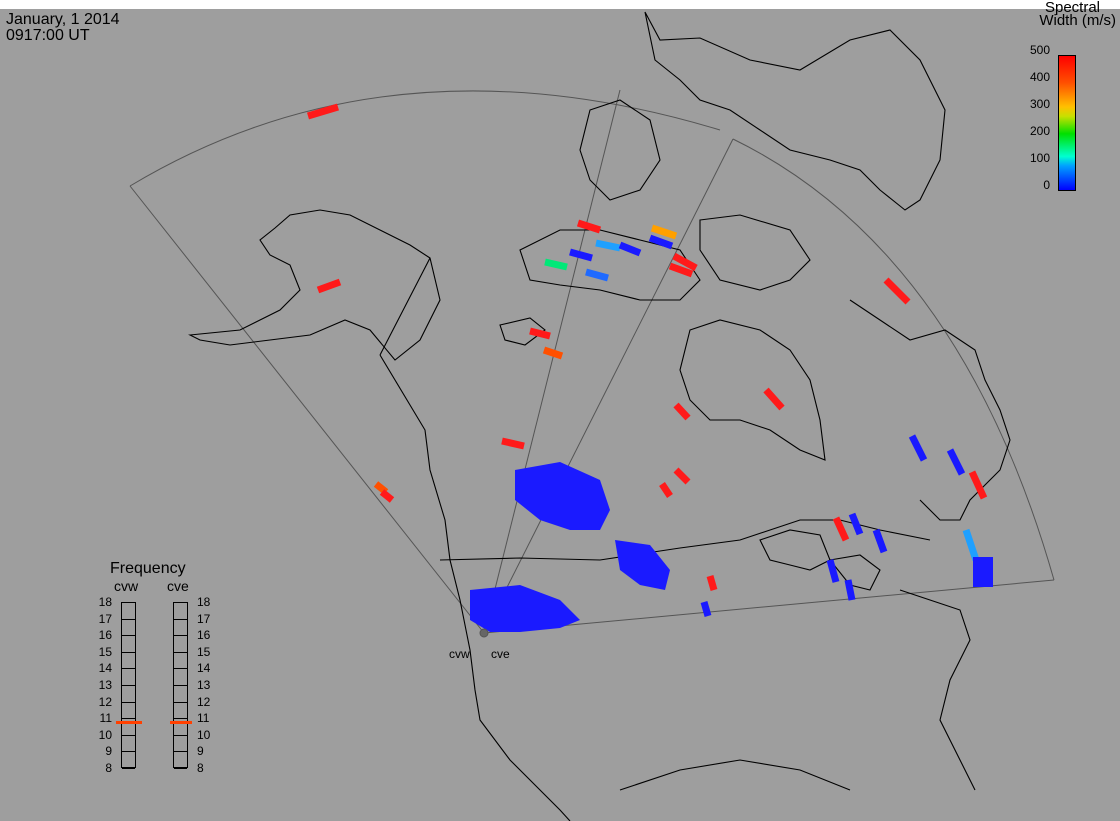  What do you see at coordinates (126, 586) in the screenshot?
I see `frequency-radar-cvw: cvw` at bounding box center [126, 586].